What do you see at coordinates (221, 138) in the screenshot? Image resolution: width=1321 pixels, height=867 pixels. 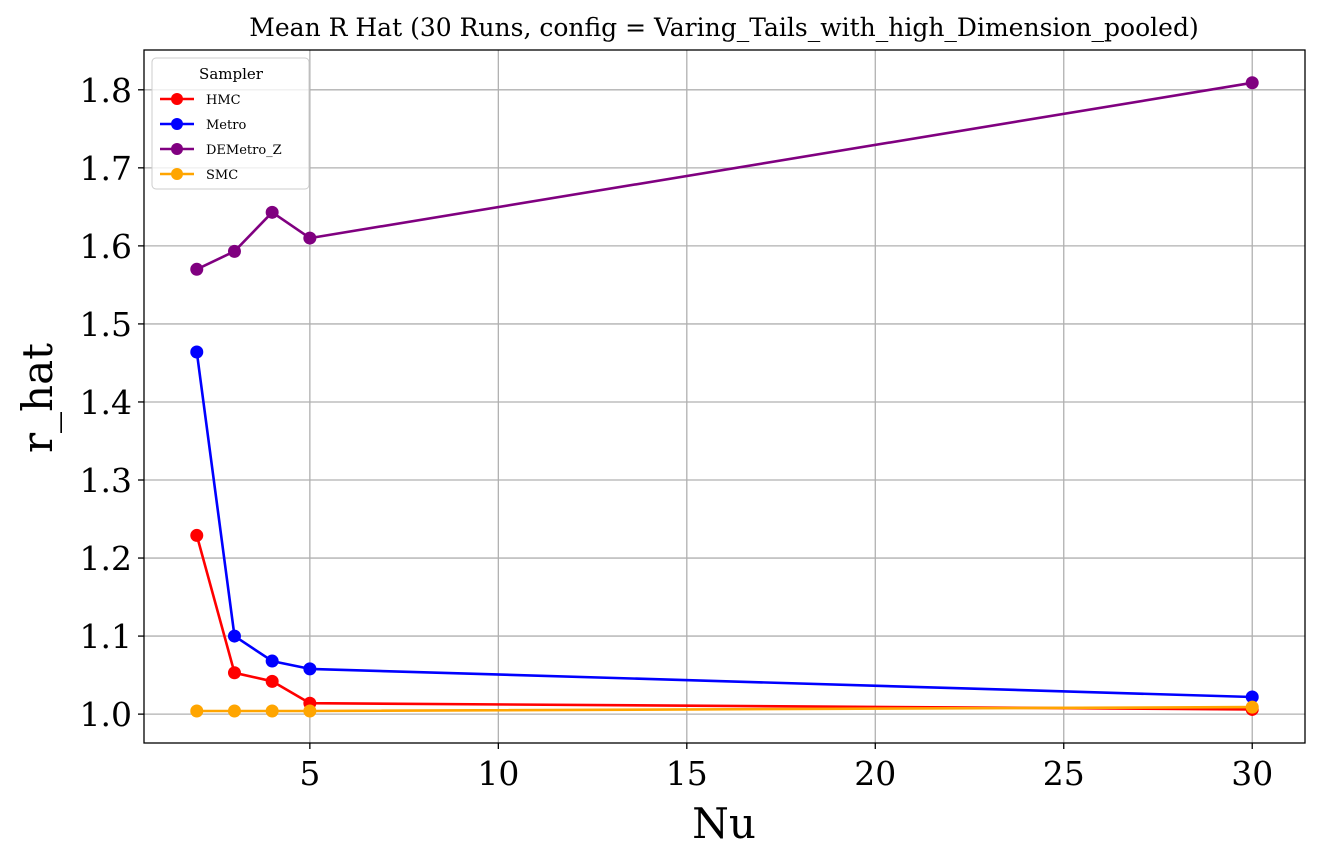 I see `legend-entries: HMC Metro DEMetro_Z SMC` at bounding box center [221, 138].